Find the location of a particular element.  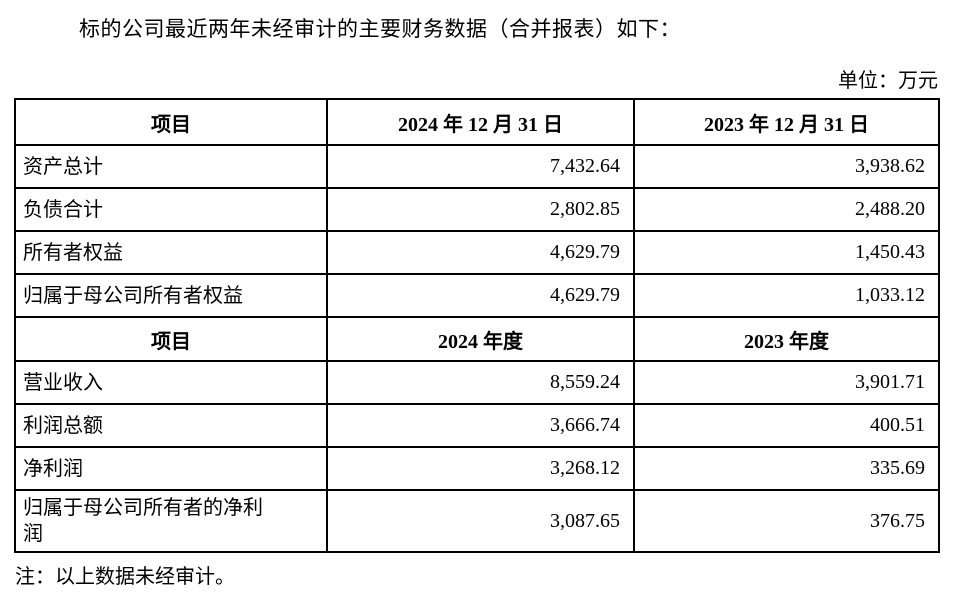

value-2024: 7,432.64 is located at coordinates (480, 166).